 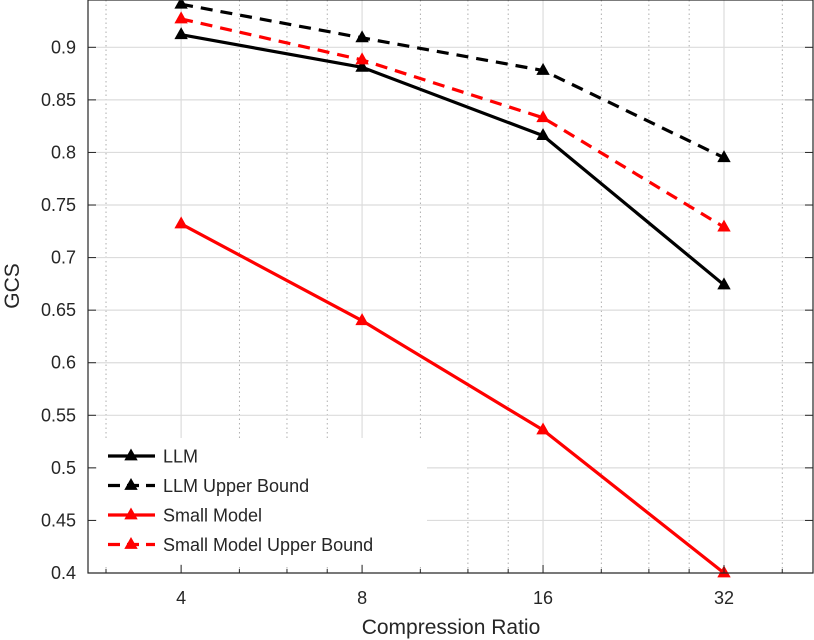 What do you see at coordinates (58, 205) in the screenshot?
I see `y-tick-label: 0.75` at bounding box center [58, 205].